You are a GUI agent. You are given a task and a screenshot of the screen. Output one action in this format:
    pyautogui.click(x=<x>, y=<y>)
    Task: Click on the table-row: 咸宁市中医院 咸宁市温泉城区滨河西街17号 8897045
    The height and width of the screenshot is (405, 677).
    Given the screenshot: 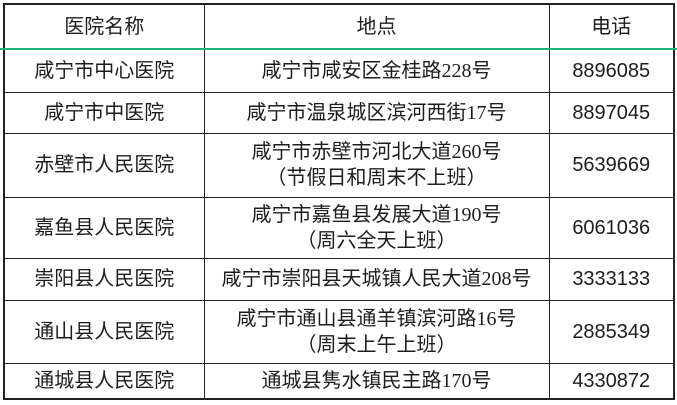 What is the action you would take?
    pyautogui.click(x=339, y=112)
    